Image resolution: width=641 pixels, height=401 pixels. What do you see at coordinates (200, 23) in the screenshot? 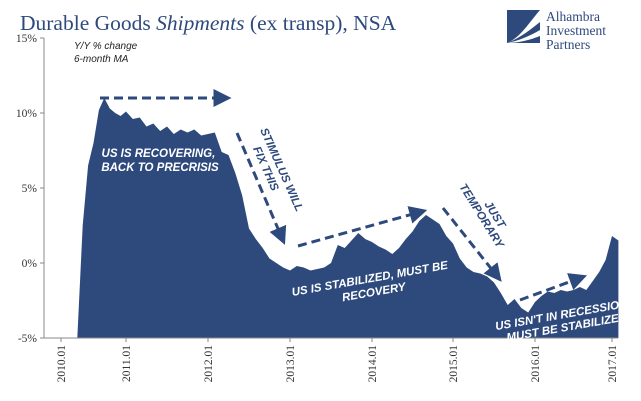
I see `title-italic: Shipments` at bounding box center [200, 23].